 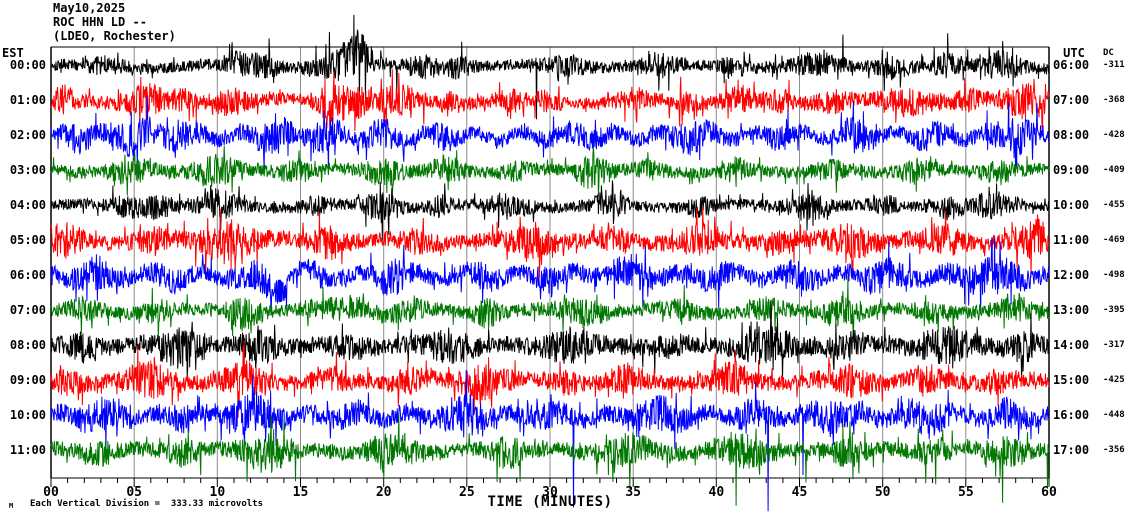 I want to click on est-time-label: 08:00, so click(x=27, y=345).